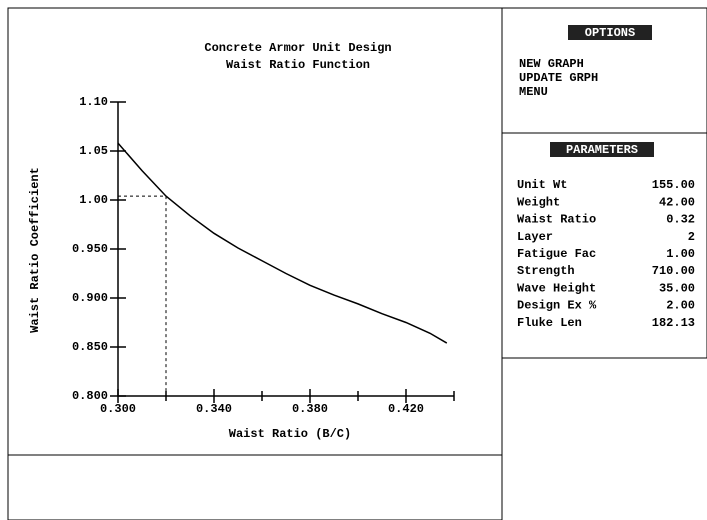 Image resolution: width=707 pixels, height=520 pixels. Describe the element at coordinates (533, 92) in the screenshot. I see `option-item: MENU` at that location.